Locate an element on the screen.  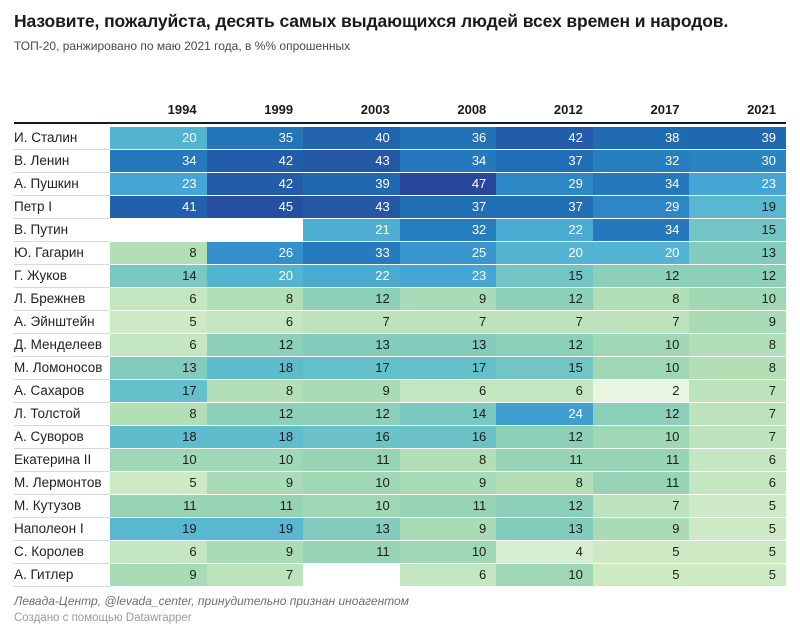
row-label: В. Ленин is located at coordinates (62, 161).